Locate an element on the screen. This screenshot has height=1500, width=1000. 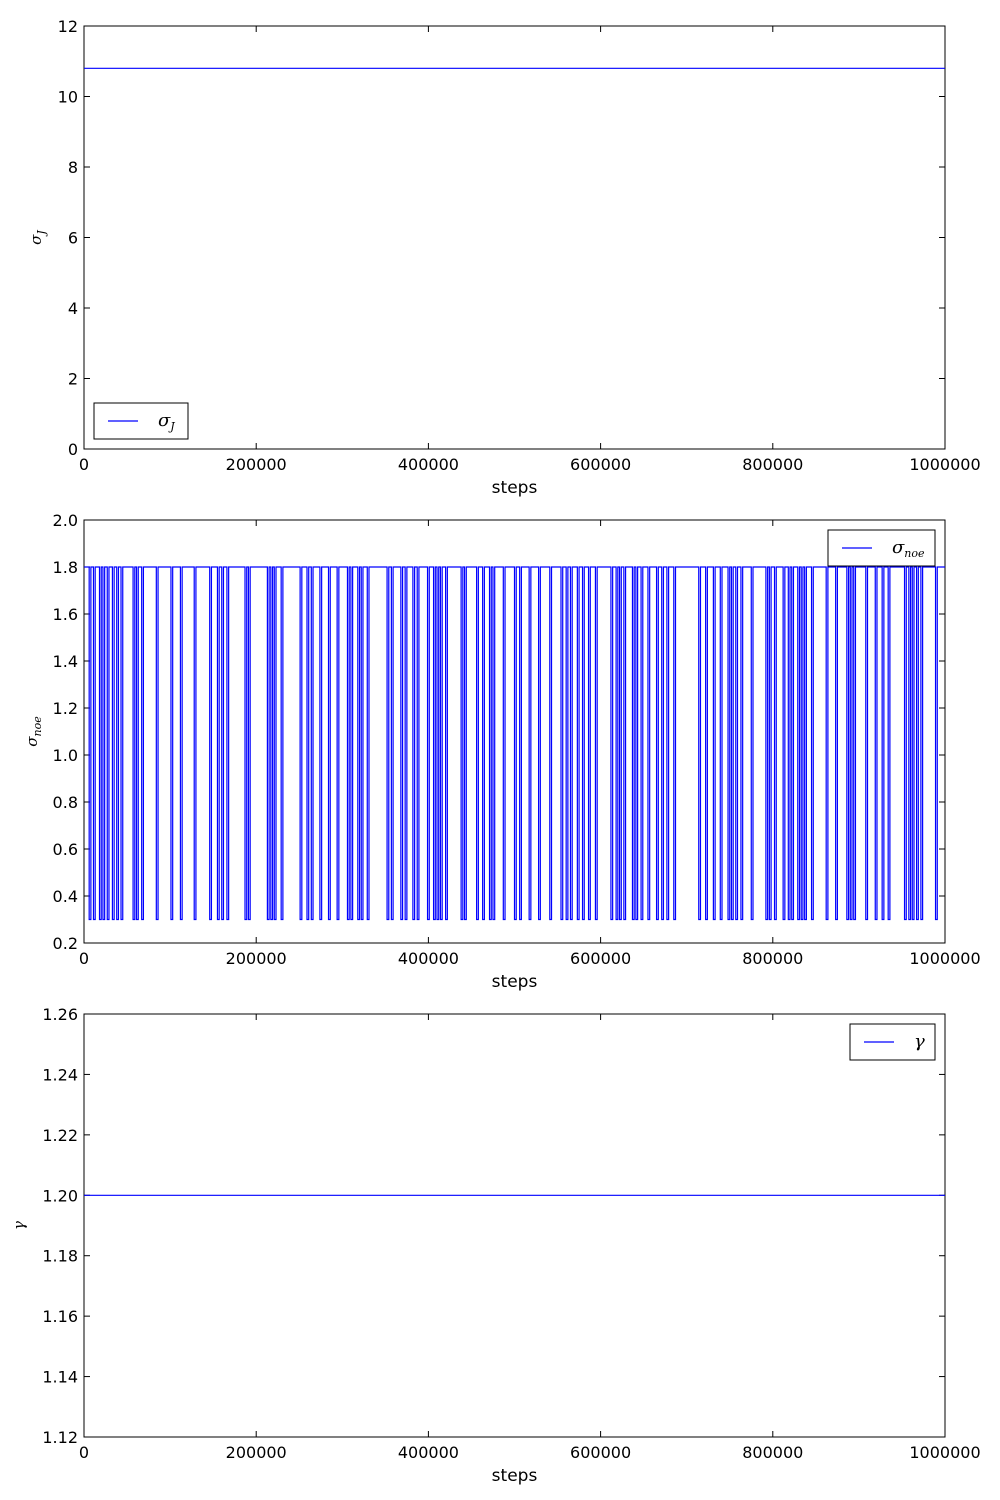
y-axis-label-main: γ is located at coordinates (19, 1225).